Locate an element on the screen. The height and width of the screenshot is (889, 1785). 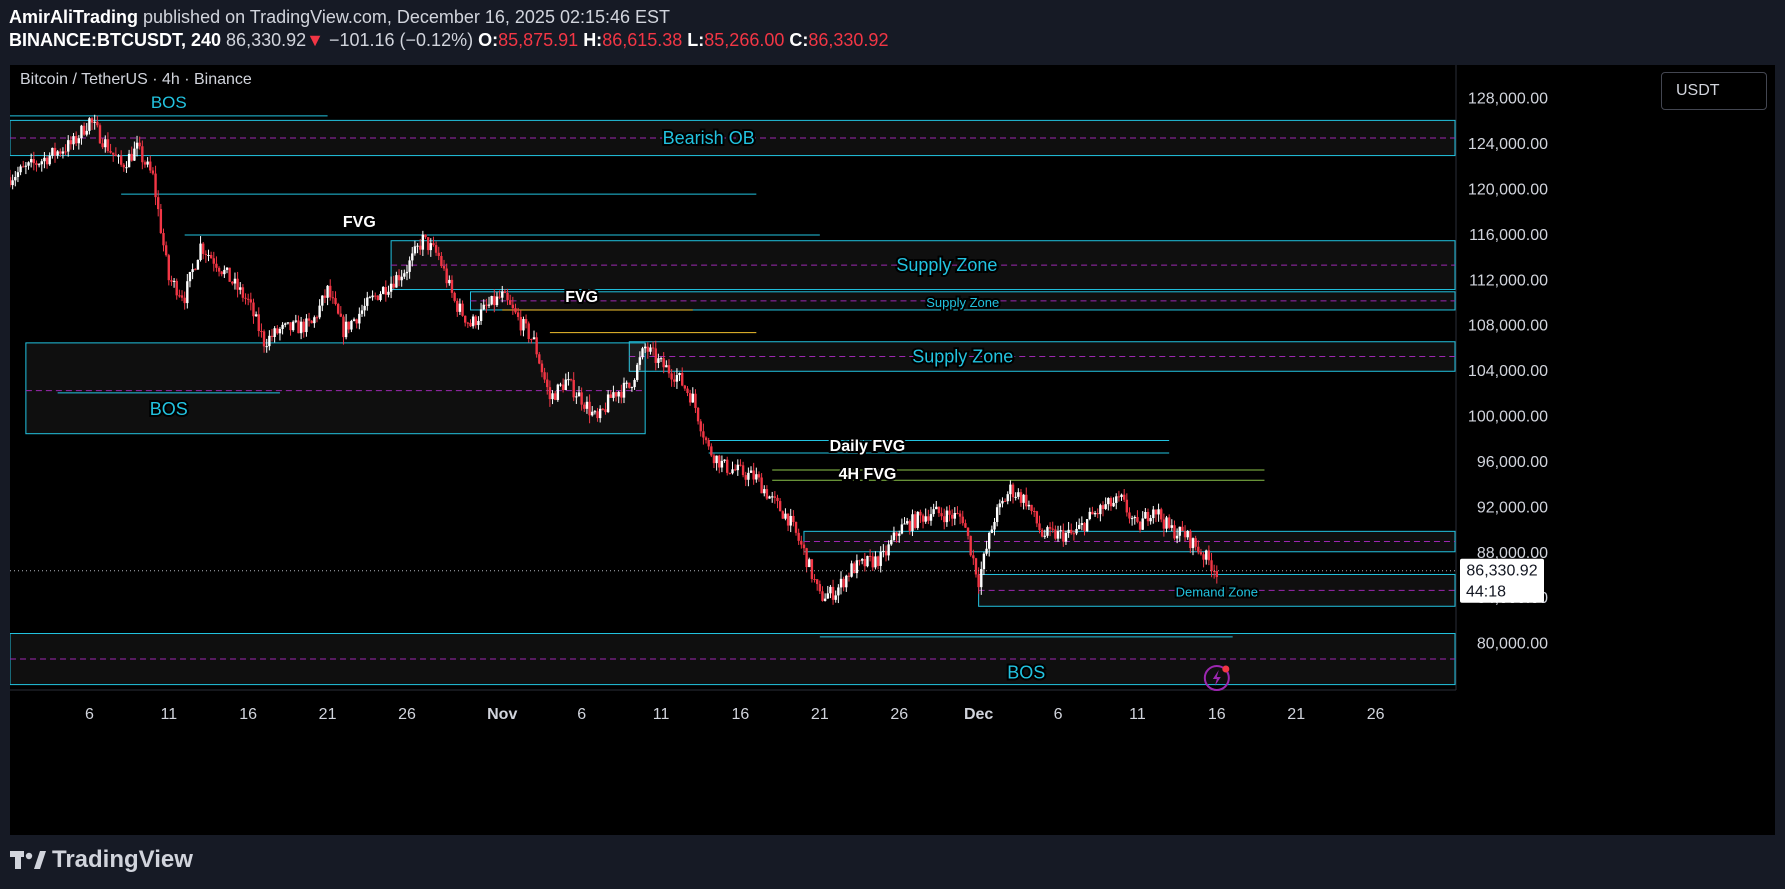
author-name: AmirAliTrading is located at coordinates (74, 17).